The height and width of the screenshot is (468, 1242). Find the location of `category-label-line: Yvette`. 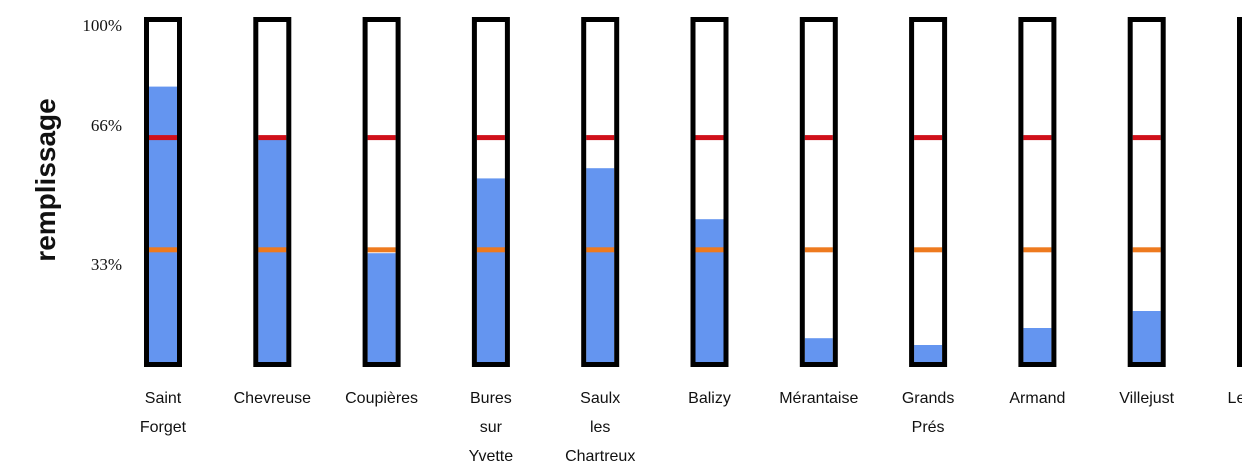

category-label-line: Yvette is located at coordinates (491, 456).